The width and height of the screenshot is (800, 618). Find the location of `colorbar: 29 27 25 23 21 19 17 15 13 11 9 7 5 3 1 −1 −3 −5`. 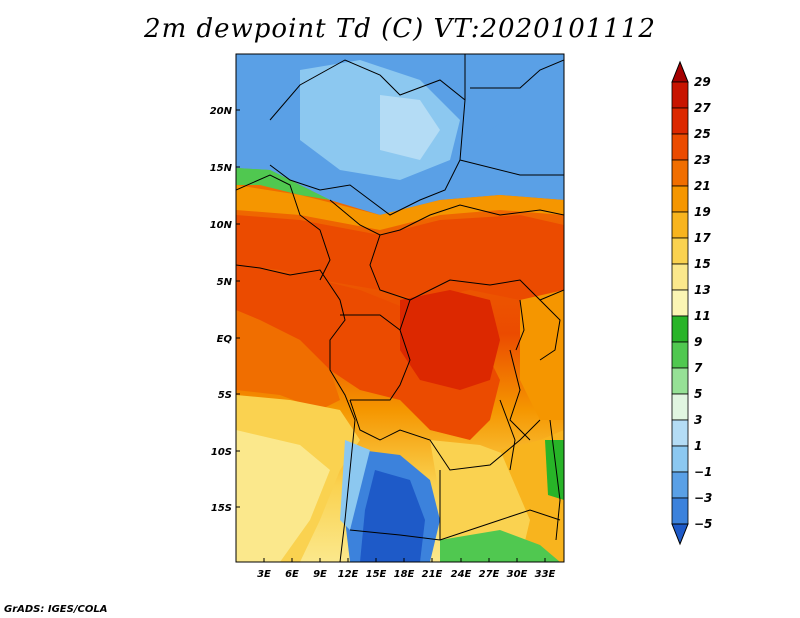

colorbar: 29 27 25 23 21 19 17 15 13 11 9 7 5 3 1 −1 −3 −5 is located at coordinates (691, 303).